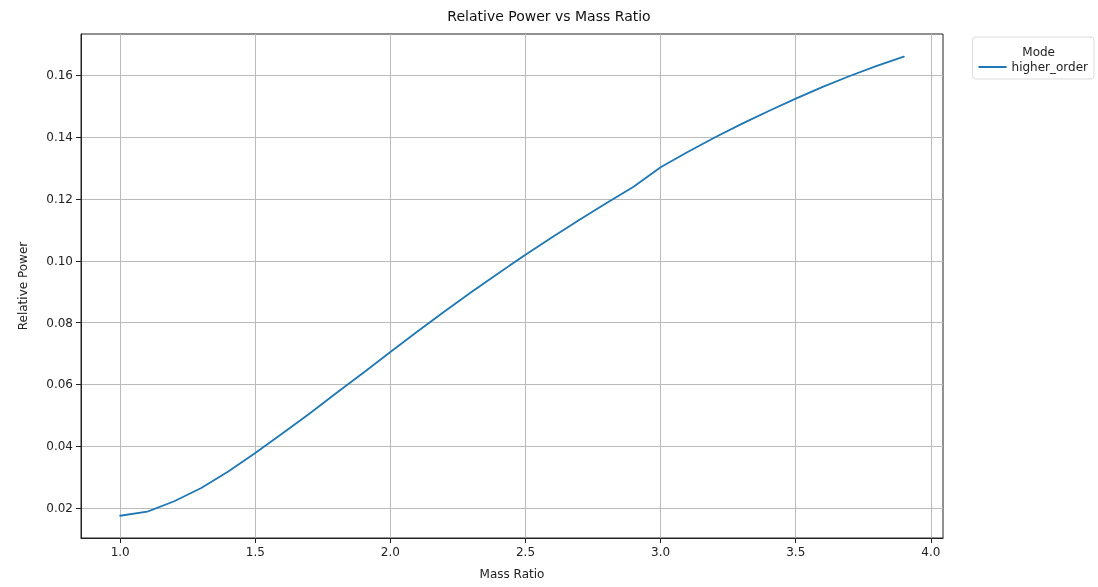 This screenshot has height=587, width=1098. Describe the element at coordinates (931, 552) in the screenshot. I see `x-tick-label: 4.0` at that location.